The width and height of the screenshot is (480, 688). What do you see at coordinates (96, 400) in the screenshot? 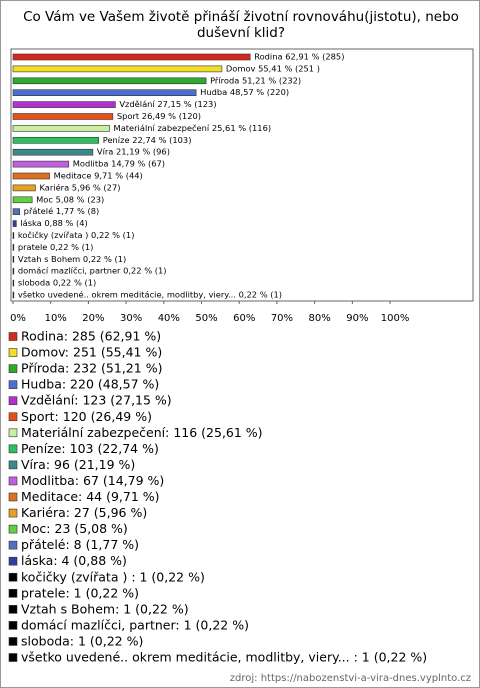
I see `legend-label: Vzdělání: 123 (27,15 %)` at bounding box center [96, 400].